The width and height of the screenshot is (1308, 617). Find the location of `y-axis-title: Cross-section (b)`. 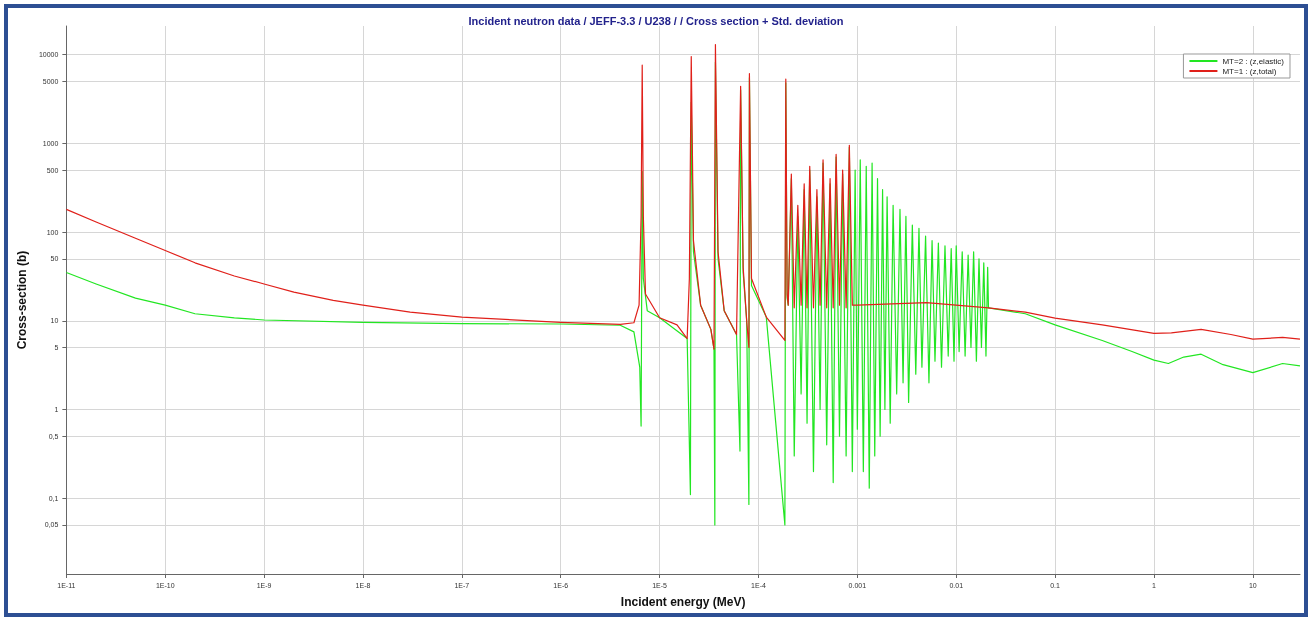

y-axis-title: Cross-section (b) is located at coordinates (22, 300).